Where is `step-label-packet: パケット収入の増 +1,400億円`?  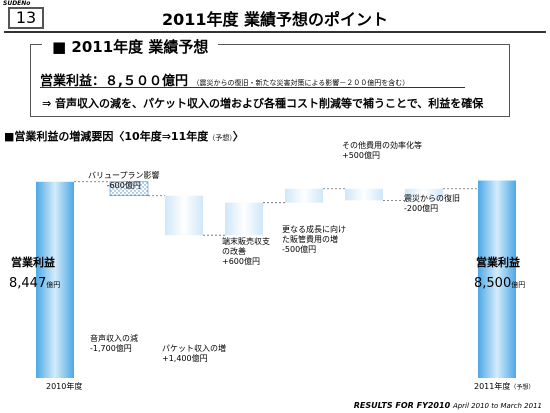 step-label-packet: パケット収入の増 +1,400億円 is located at coordinates (194, 354).